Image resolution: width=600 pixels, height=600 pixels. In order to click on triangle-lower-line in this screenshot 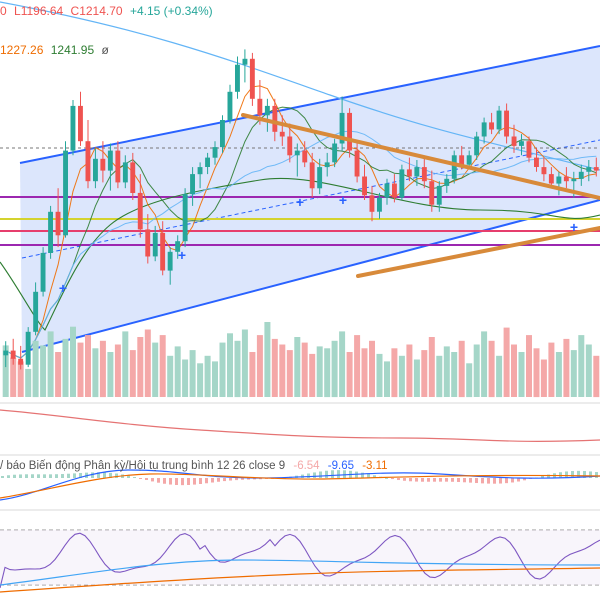, I will do `click(478, 252)`.